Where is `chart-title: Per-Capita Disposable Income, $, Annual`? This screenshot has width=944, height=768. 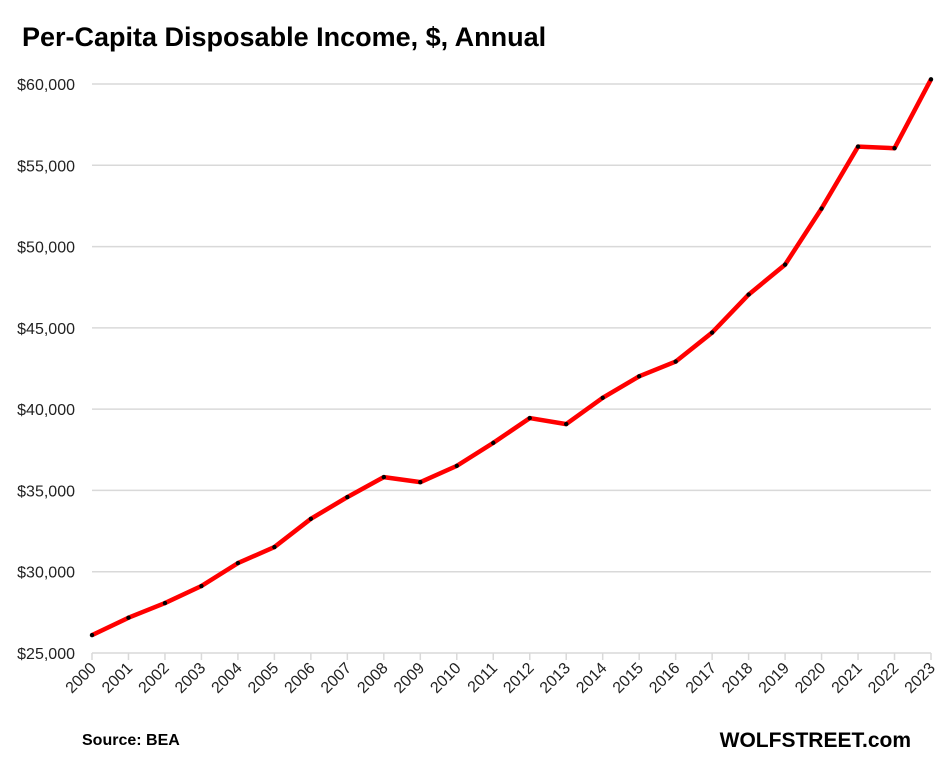 chart-title: Per-Capita Disposable Income, $, Annual is located at coordinates (284, 37).